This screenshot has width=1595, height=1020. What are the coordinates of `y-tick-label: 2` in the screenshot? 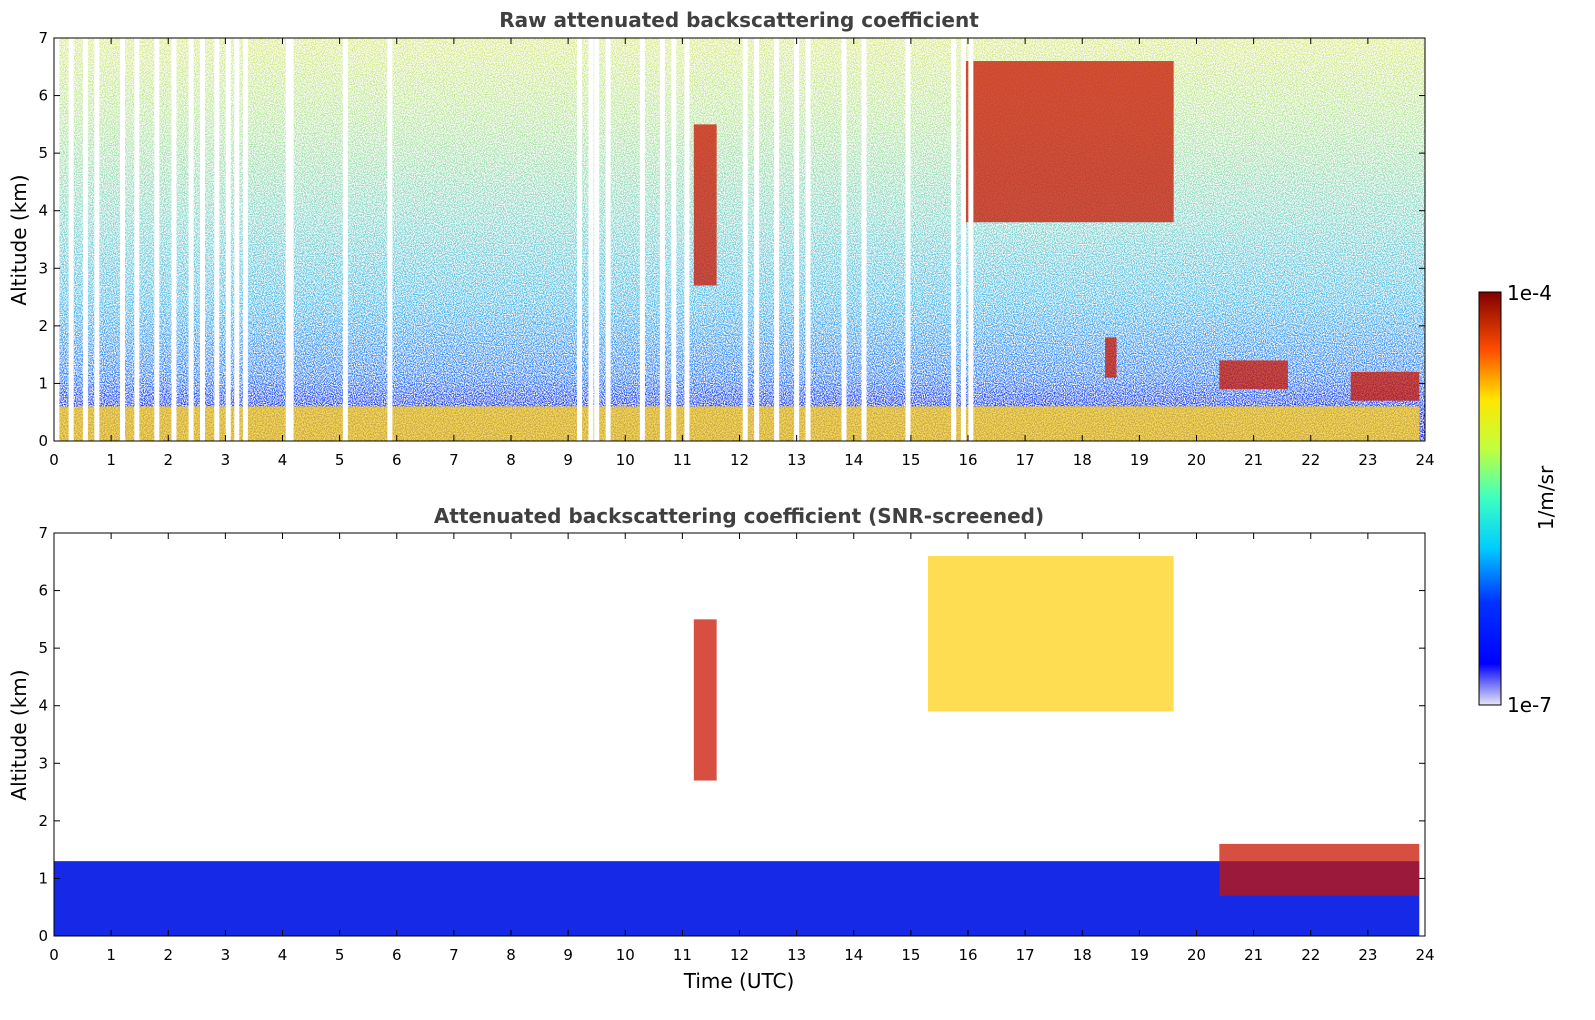 It's located at (43, 326).